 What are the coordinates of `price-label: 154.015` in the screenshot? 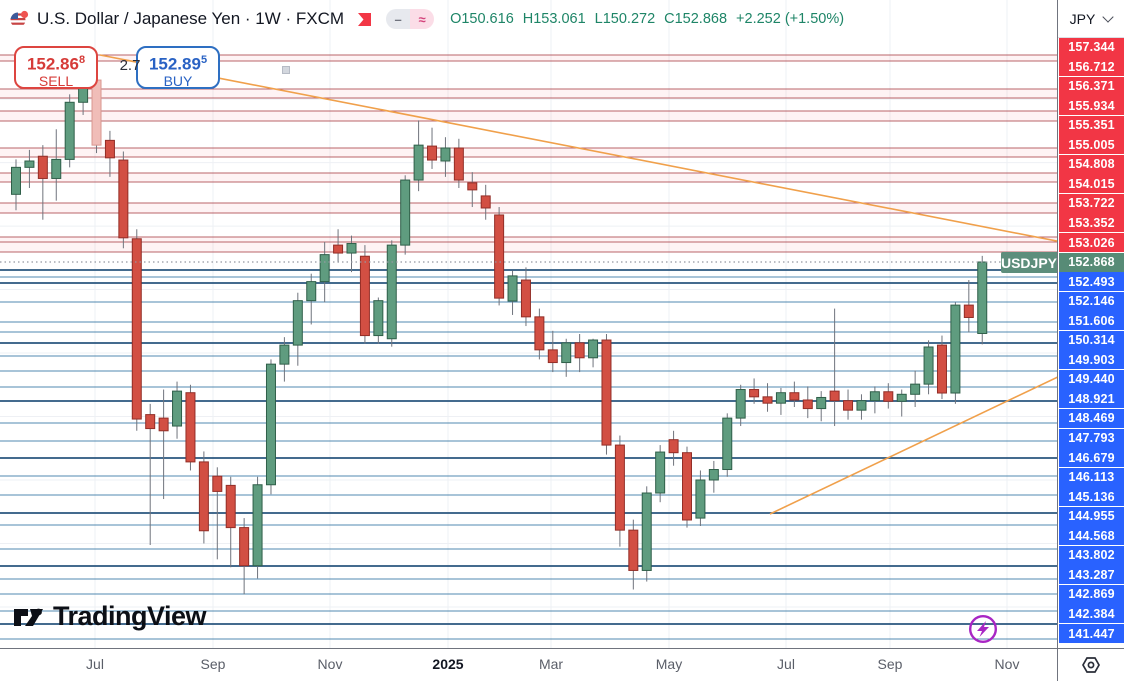 It's located at (1091, 184).